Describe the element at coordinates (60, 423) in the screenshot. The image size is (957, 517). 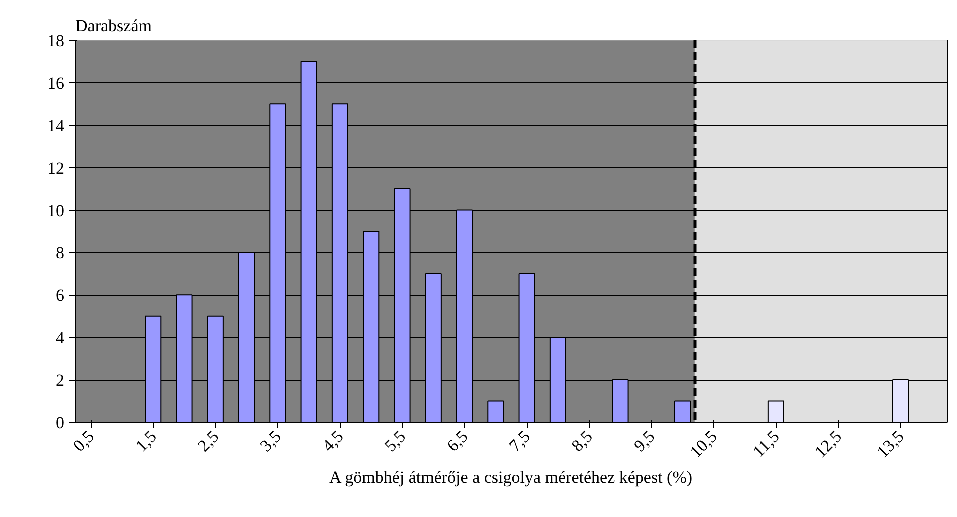
I see `y-tick-label: 0` at that location.